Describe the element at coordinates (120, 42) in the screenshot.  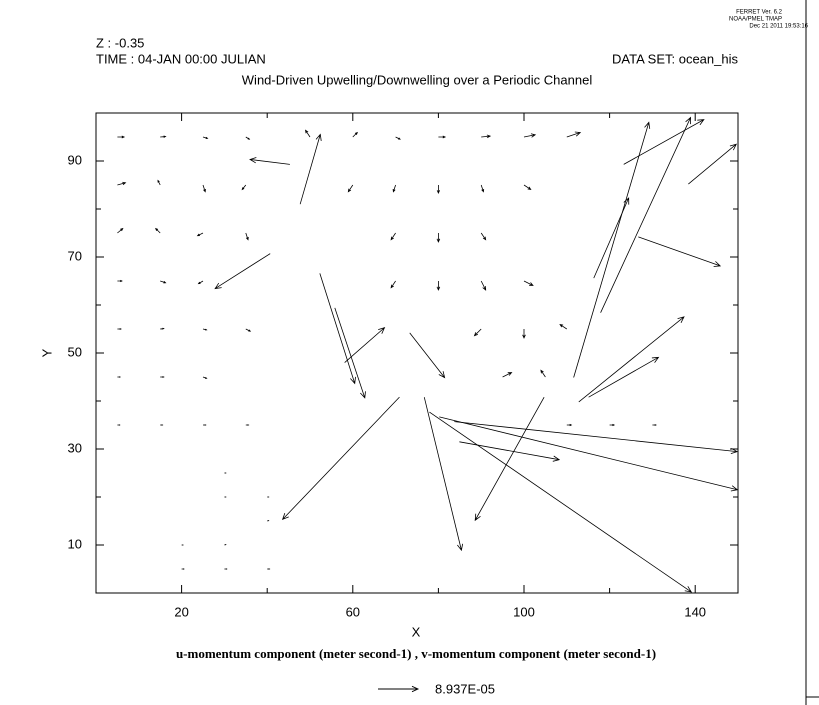
I see `header-z: Z : -0.35` at that location.